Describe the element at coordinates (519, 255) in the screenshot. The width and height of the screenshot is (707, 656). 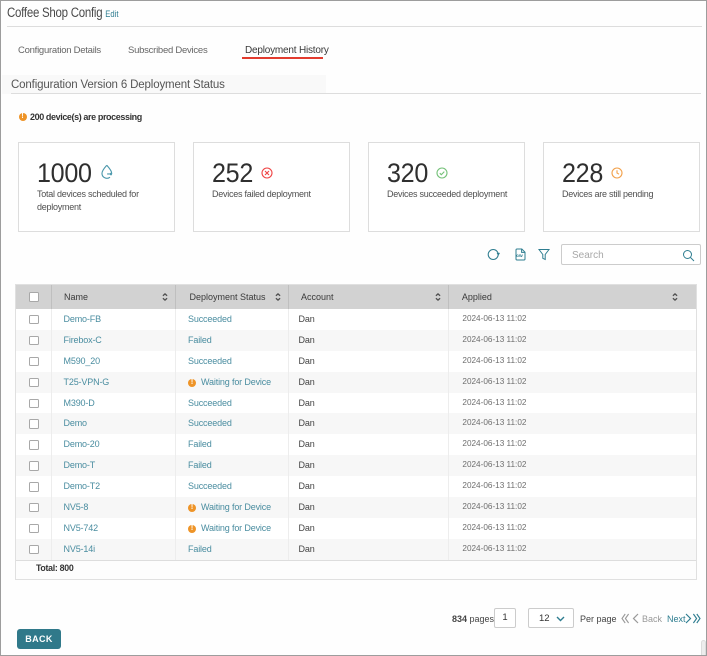
I see `svg-text: csv` at that location.